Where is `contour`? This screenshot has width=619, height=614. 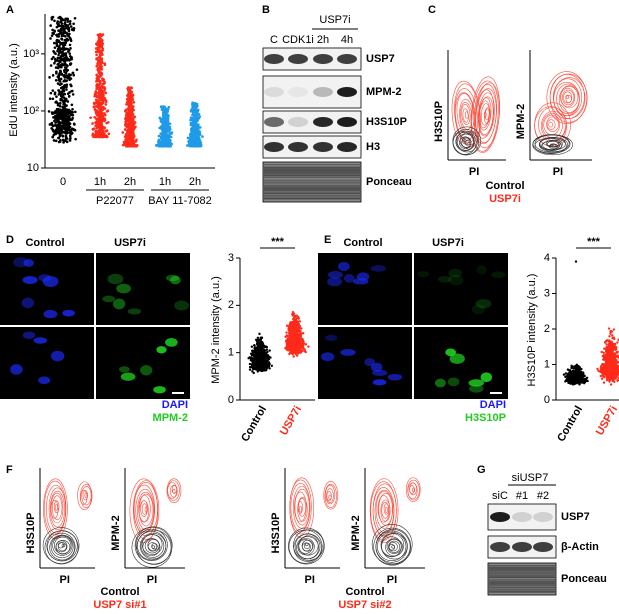 contour is located at coordinates (467, 143).